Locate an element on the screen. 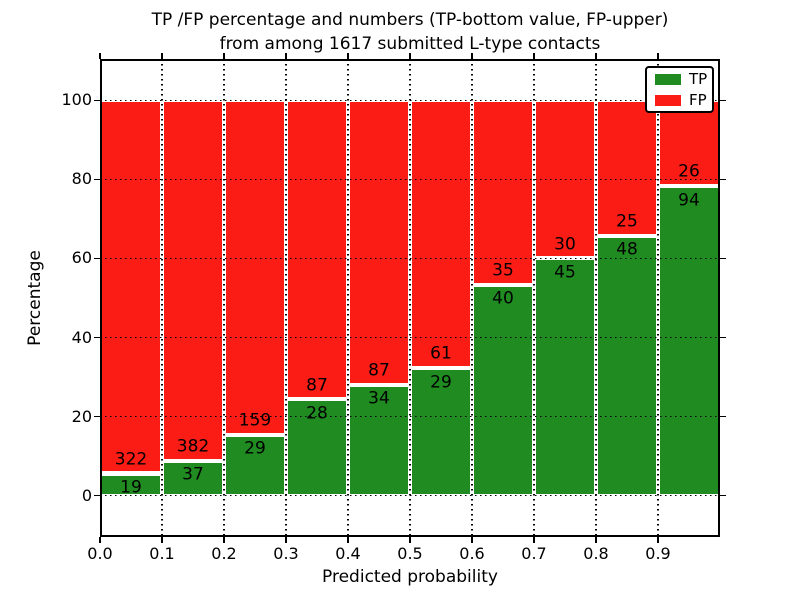 The height and width of the screenshot is (600, 800). legend: TP FP is located at coordinates (679, 89).